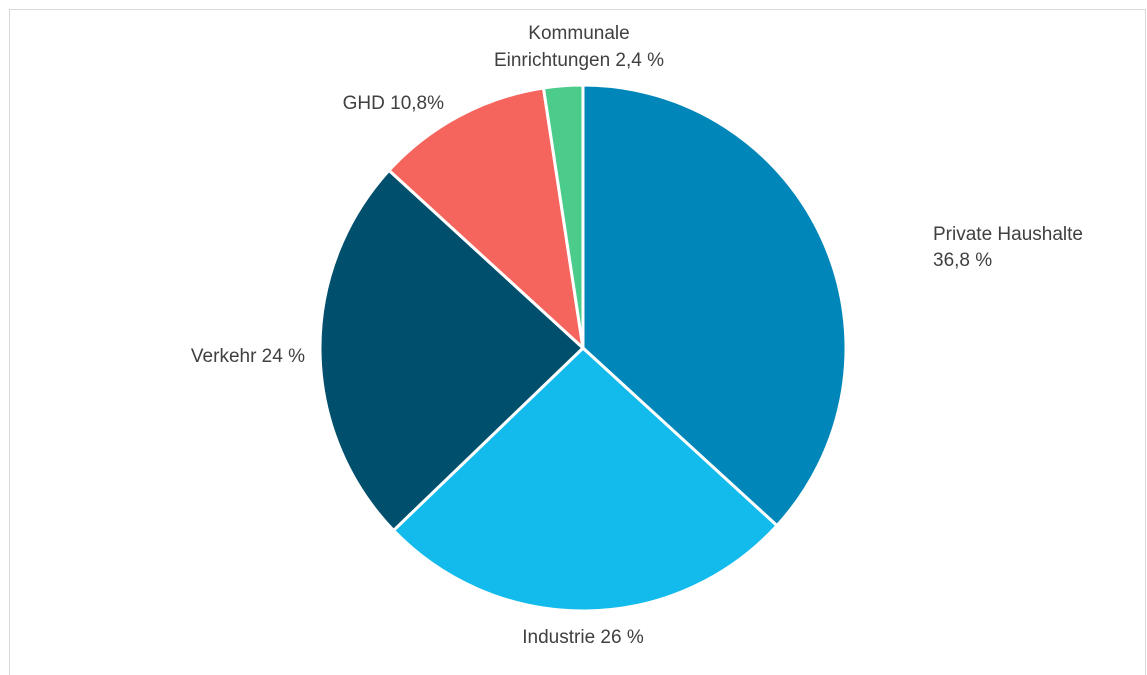 The width and height of the screenshot is (1147, 675). I want to click on data-label-line: Private Haushalte, so click(1008, 234).